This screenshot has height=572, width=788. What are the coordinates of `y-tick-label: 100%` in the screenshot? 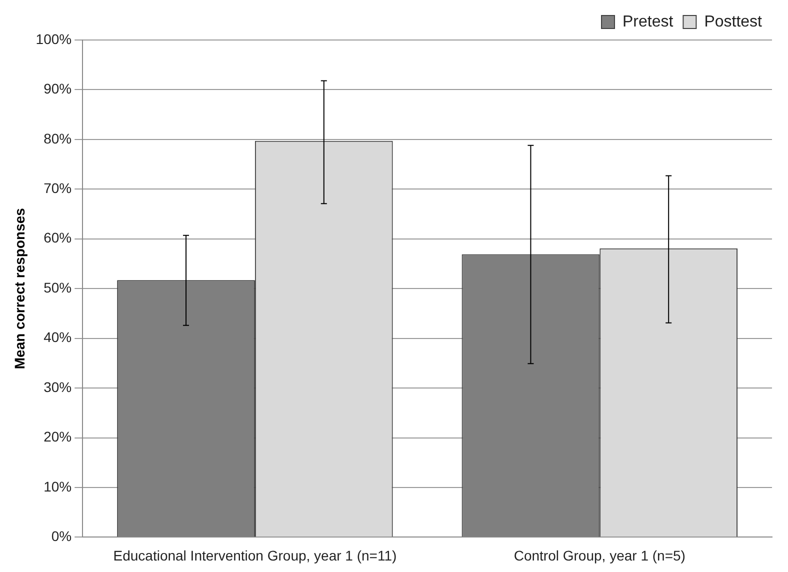 It's located at (54, 38).